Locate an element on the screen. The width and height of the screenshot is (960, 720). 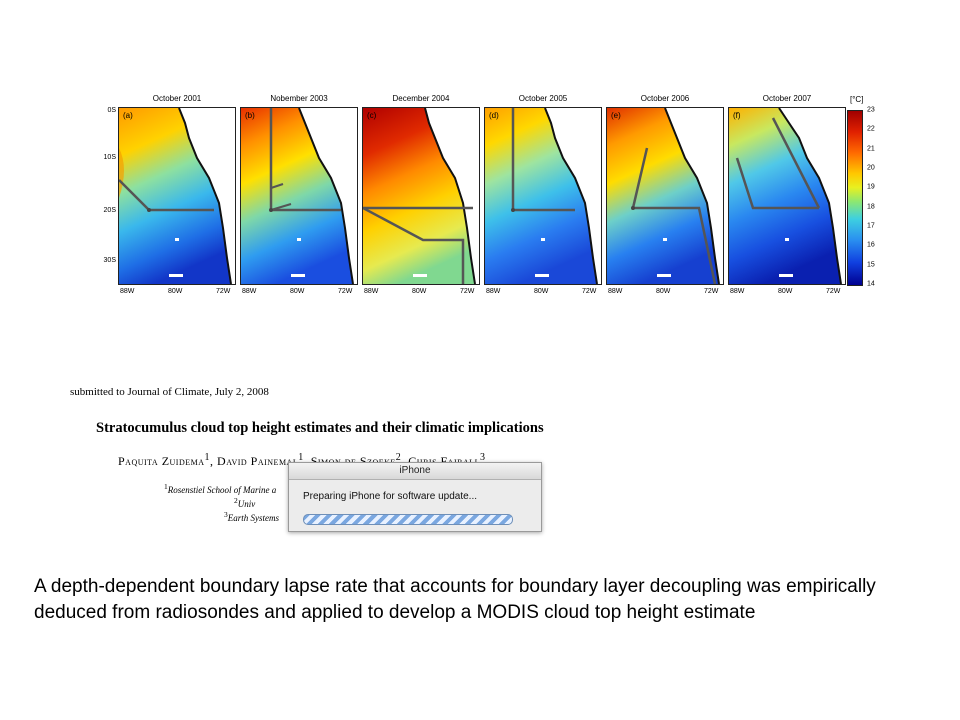
map-panel-f: October 2007 (f) is located at coordinates (787, 198).